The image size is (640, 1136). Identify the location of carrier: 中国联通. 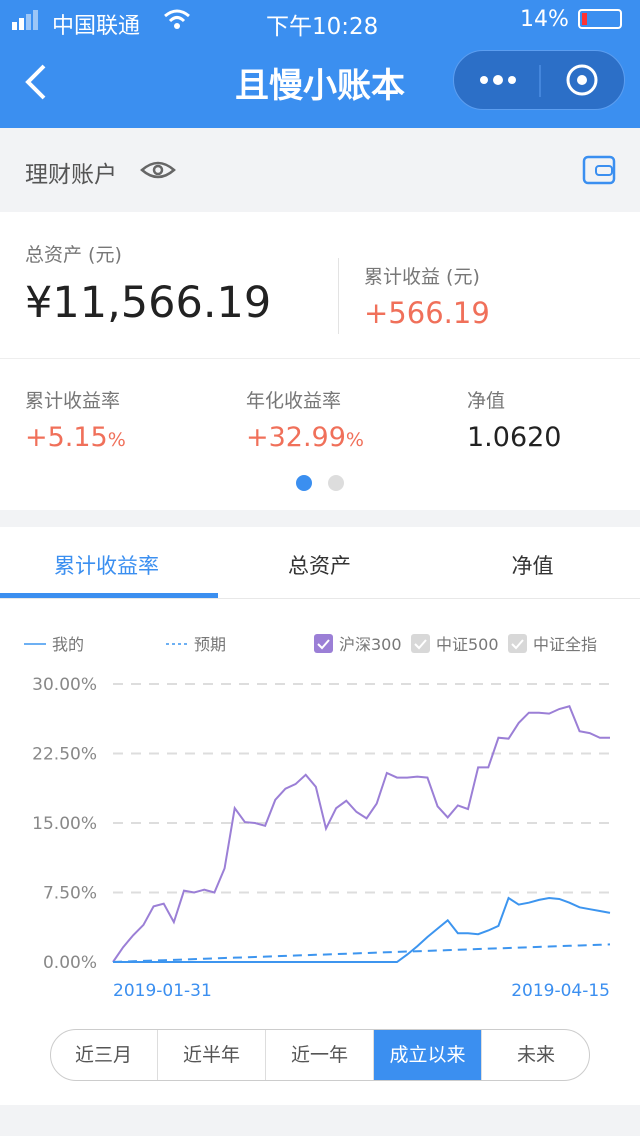
(96, 26).